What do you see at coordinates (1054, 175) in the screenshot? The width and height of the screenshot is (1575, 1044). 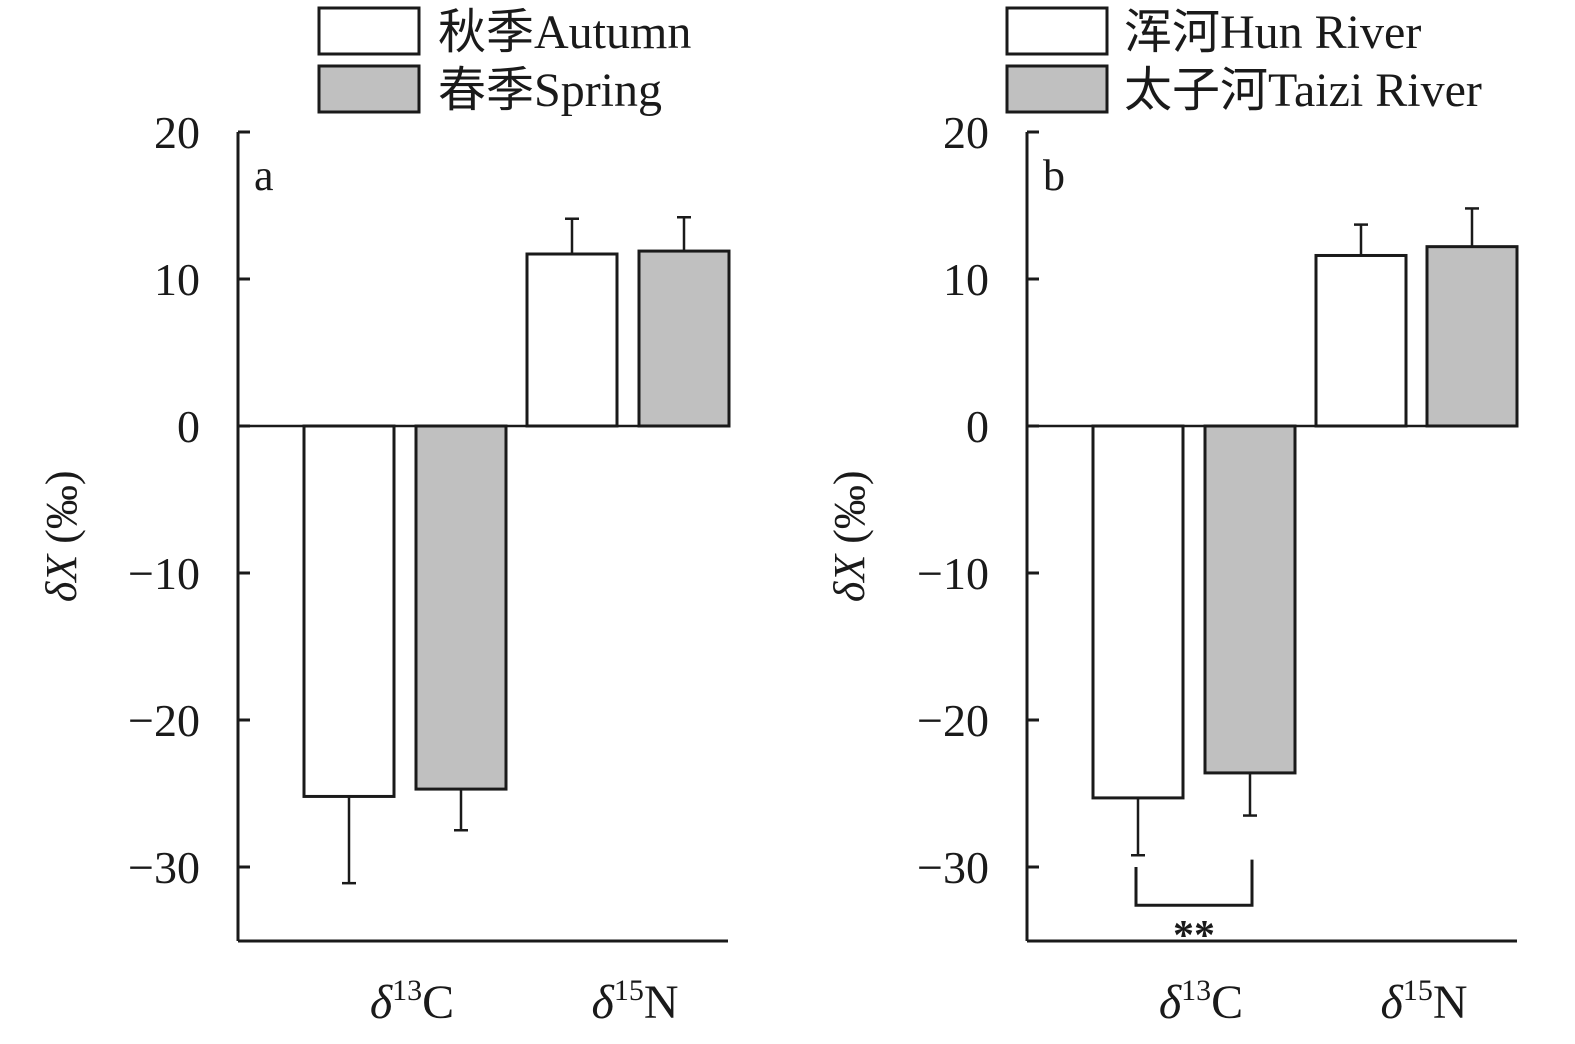 I see `panel-label: b` at bounding box center [1054, 175].